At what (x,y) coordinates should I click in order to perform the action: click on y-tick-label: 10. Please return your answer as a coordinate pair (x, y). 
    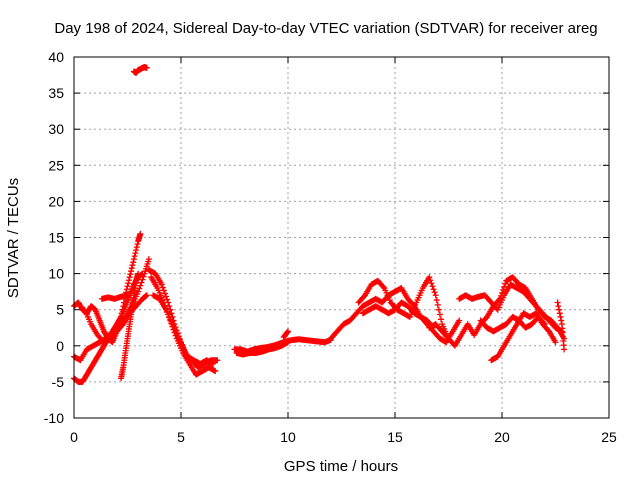
    Looking at the image, I should click on (56, 274).